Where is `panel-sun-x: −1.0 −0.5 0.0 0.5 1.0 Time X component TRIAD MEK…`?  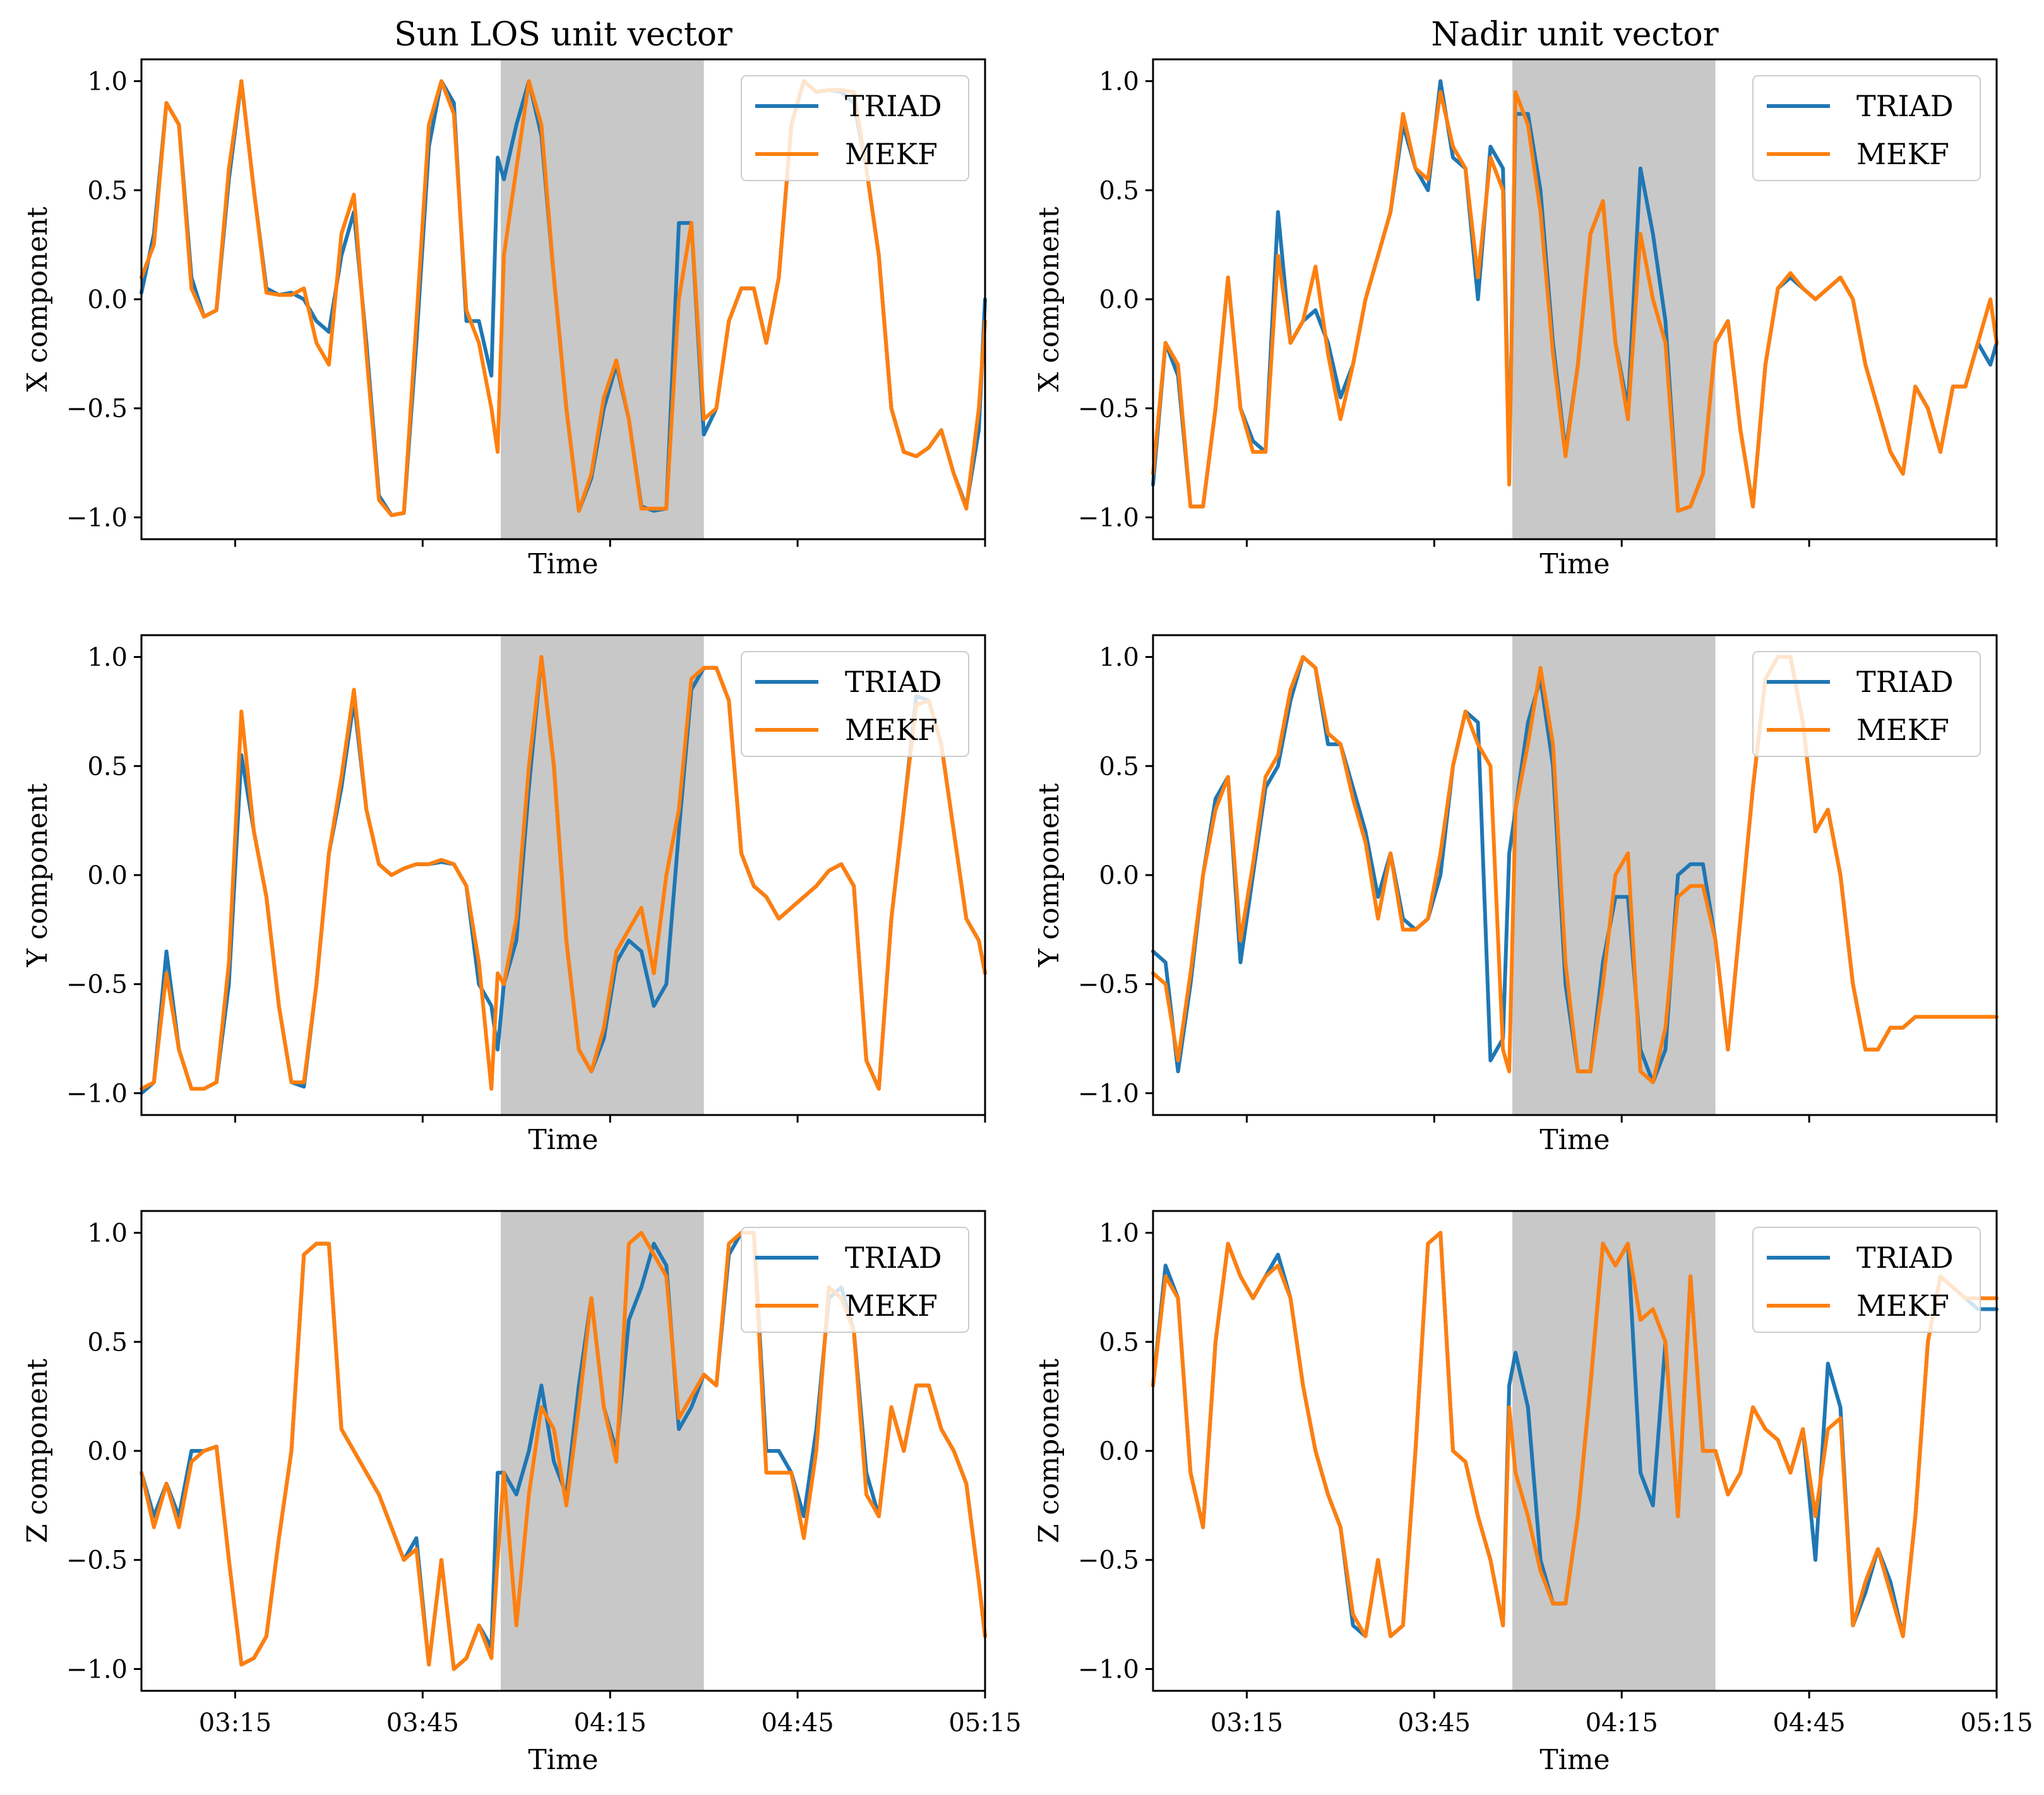
panel-sun-x: −1.0 −0.5 0.0 0.5 1.0 Time X component TRIAD MEK… is located at coordinates (504, 319).